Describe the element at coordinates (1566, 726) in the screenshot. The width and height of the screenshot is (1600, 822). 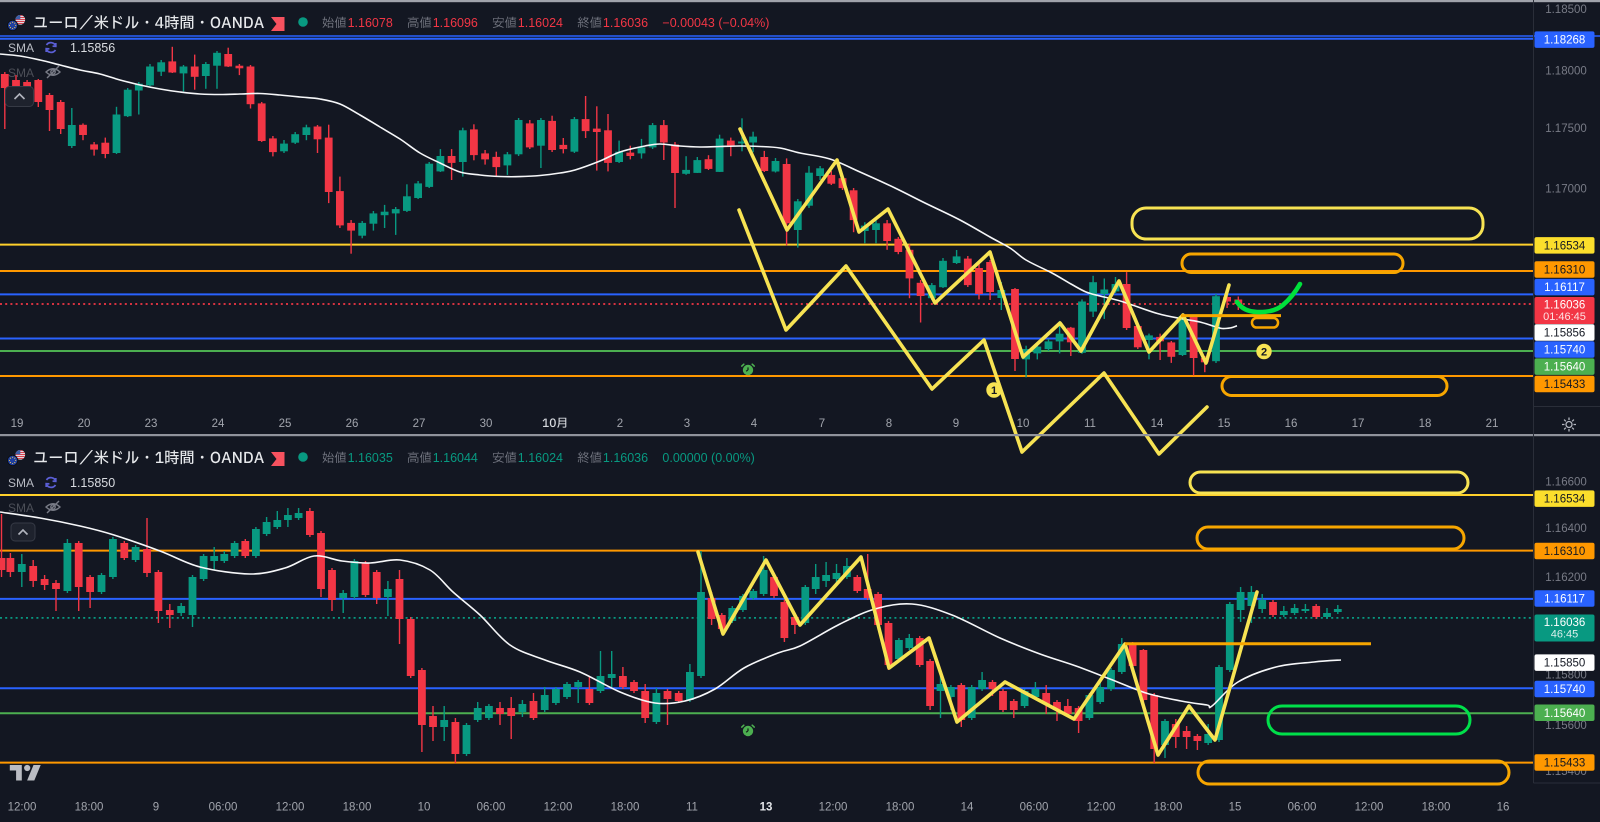
I see `svg-text: 1.15600` at that location.